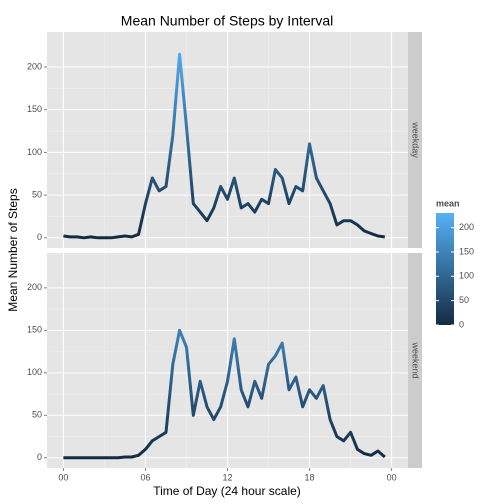 The width and height of the screenshot is (504, 504). I want to click on legend-title: mean, so click(448, 203).